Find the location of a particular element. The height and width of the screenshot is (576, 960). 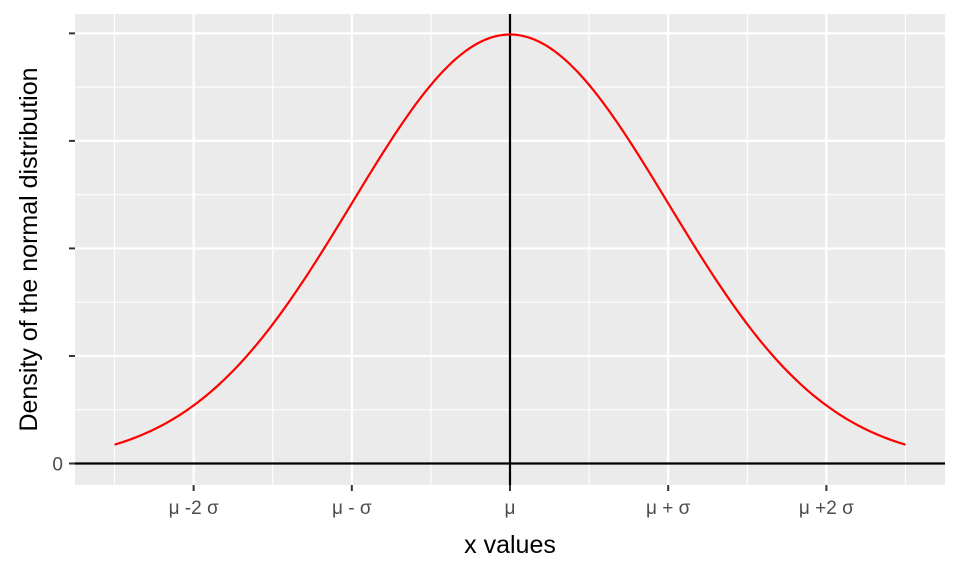

x-tick-label: μ -2 σ is located at coordinates (194, 508).